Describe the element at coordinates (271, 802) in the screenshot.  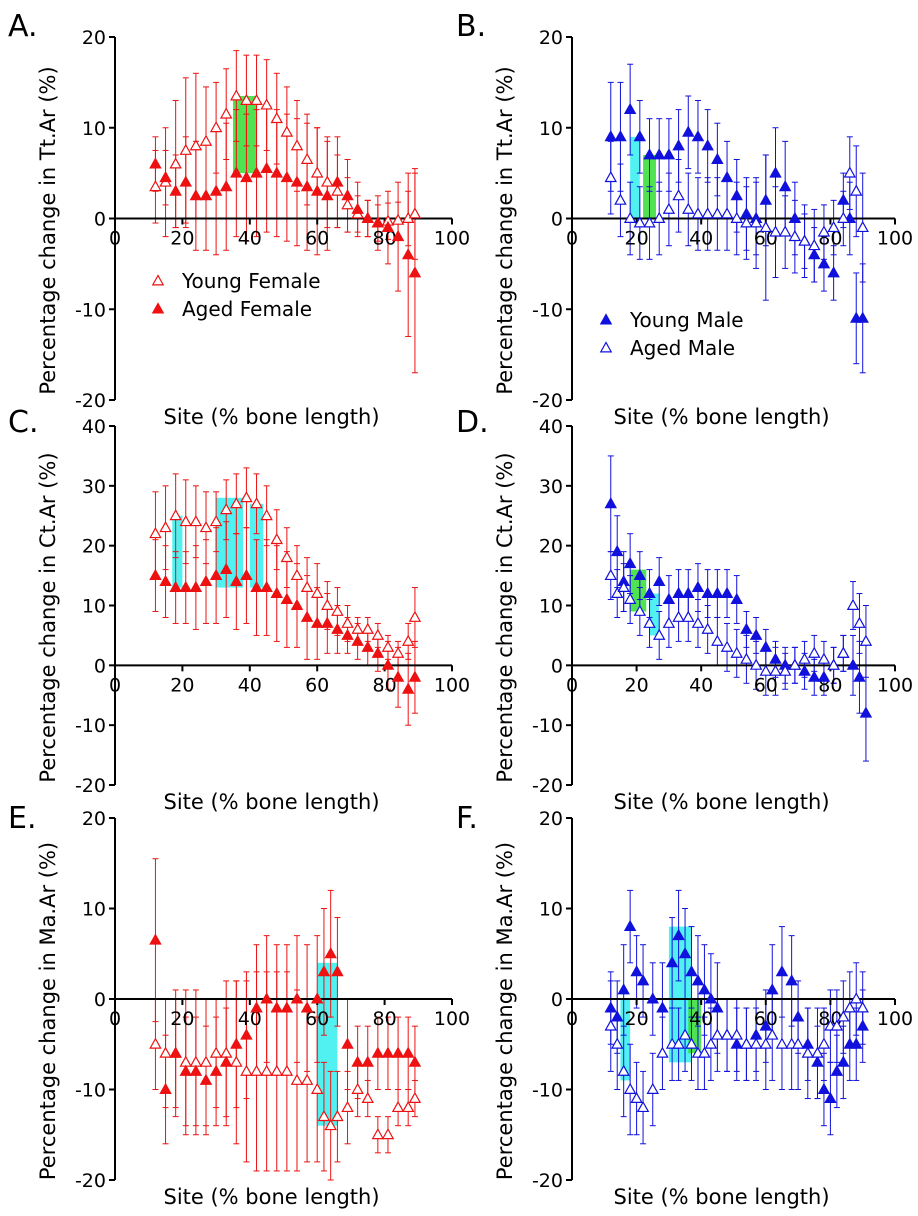
I see `x-axis-label: Site (% bone length)` at that location.